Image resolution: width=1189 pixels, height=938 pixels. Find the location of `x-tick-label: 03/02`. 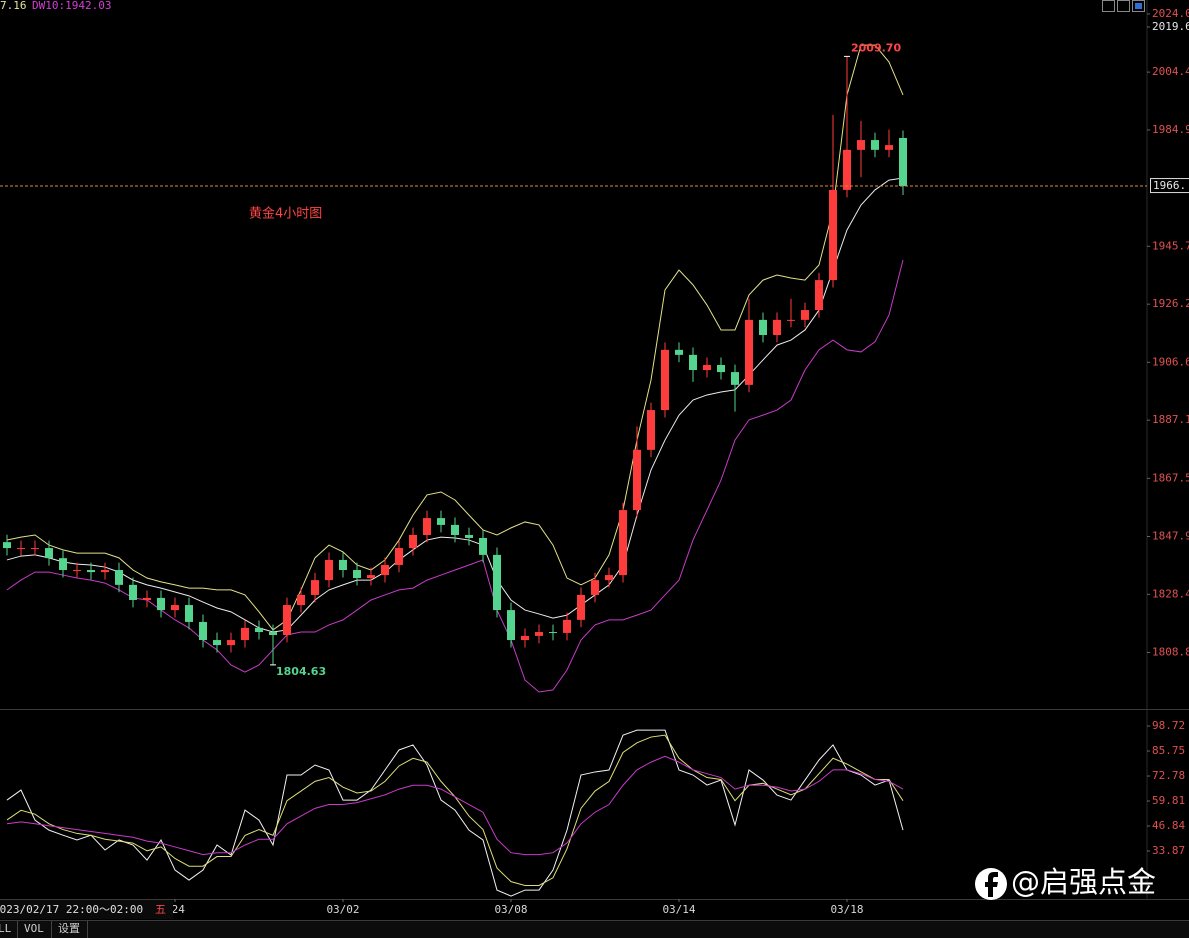

x-tick-label: 03/02 is located at coordinates (342, 909).